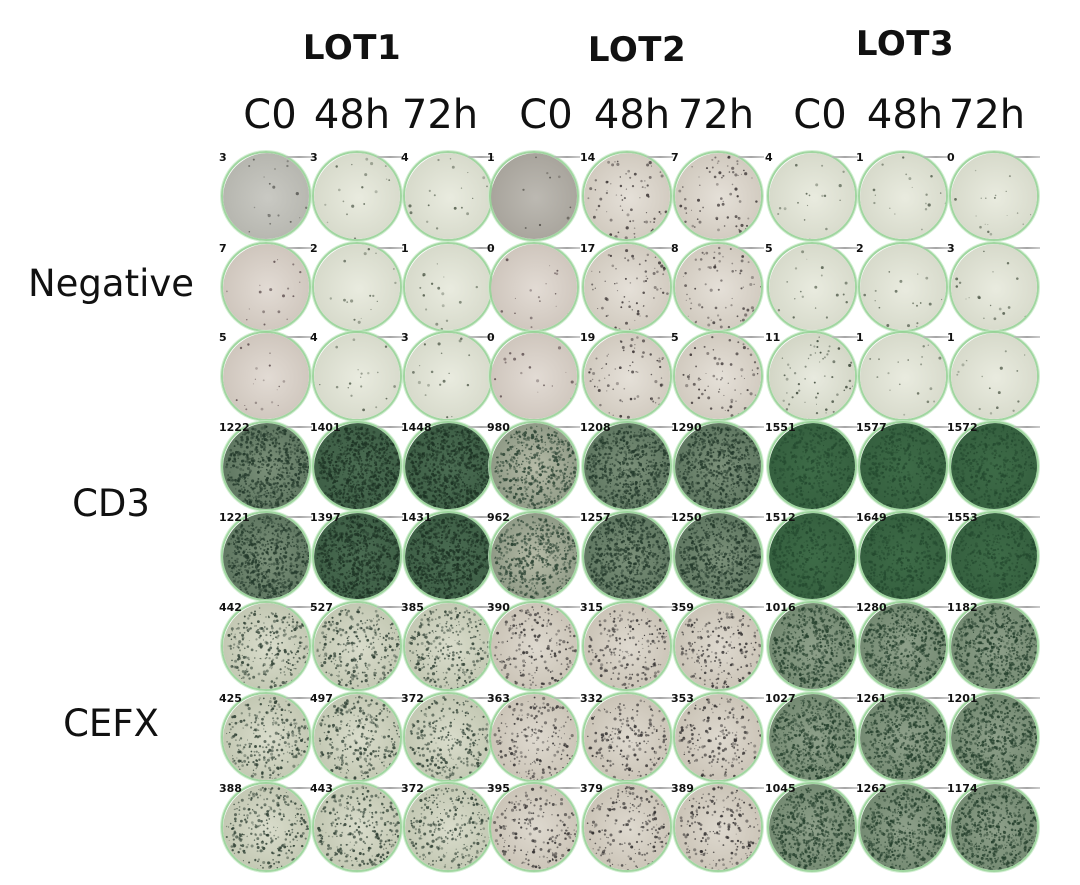 This screenshot has width=1080, height=885. What do you see at coordinates (498, 518) in the screenshot?
I see `well-count: 962` at bounding box center [498, 518].